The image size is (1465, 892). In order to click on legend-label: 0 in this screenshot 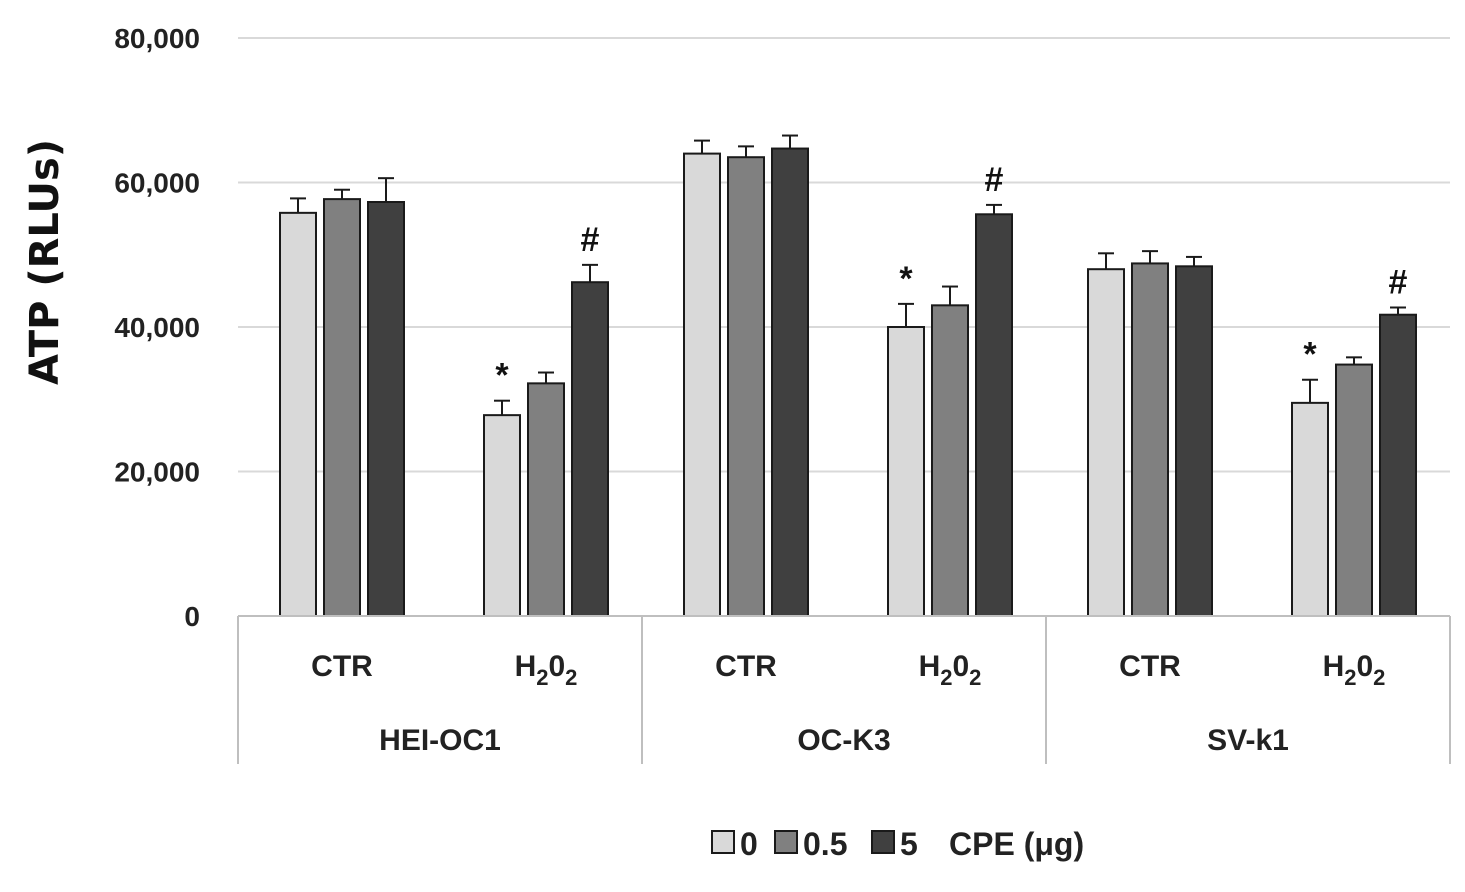, I will do `click(749, 844)`.